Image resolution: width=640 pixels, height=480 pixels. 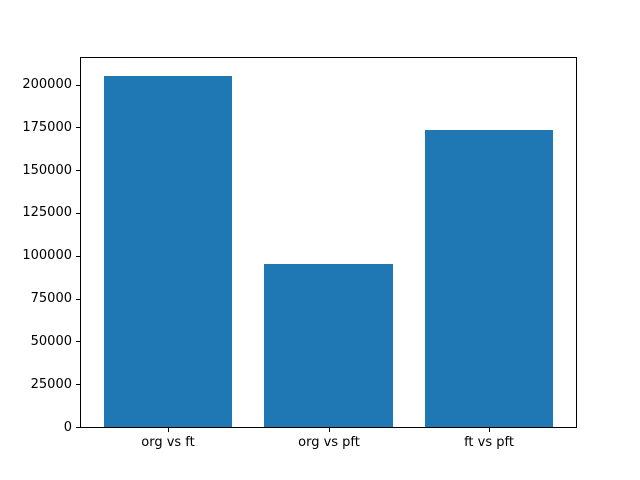 I want to click on bar-org-vs-pft, so click(x=328, y=345).